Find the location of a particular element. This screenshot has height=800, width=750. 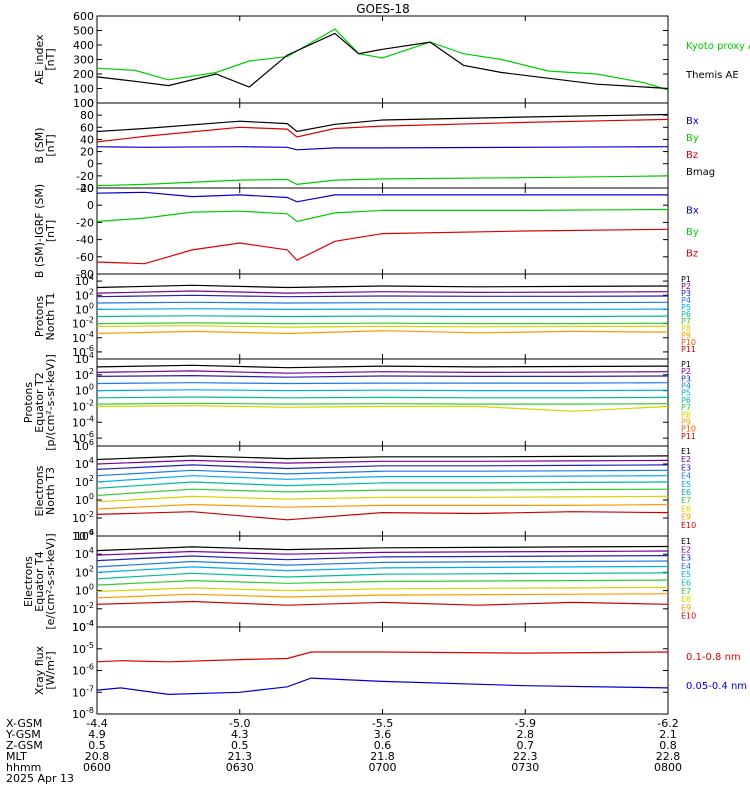

series-line-e2 is located at coordinates (382, 462).